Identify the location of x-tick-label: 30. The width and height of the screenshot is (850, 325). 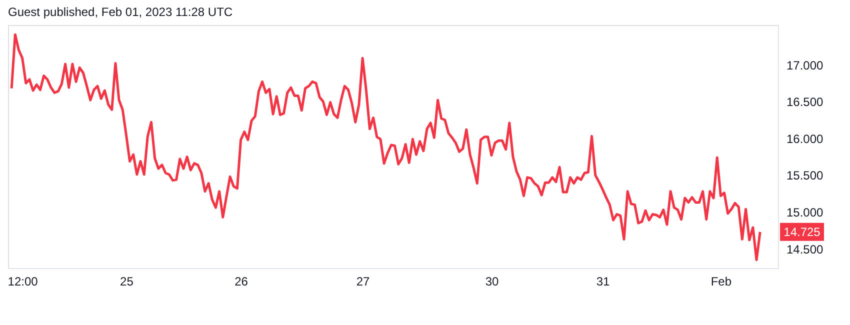
(492, 281).